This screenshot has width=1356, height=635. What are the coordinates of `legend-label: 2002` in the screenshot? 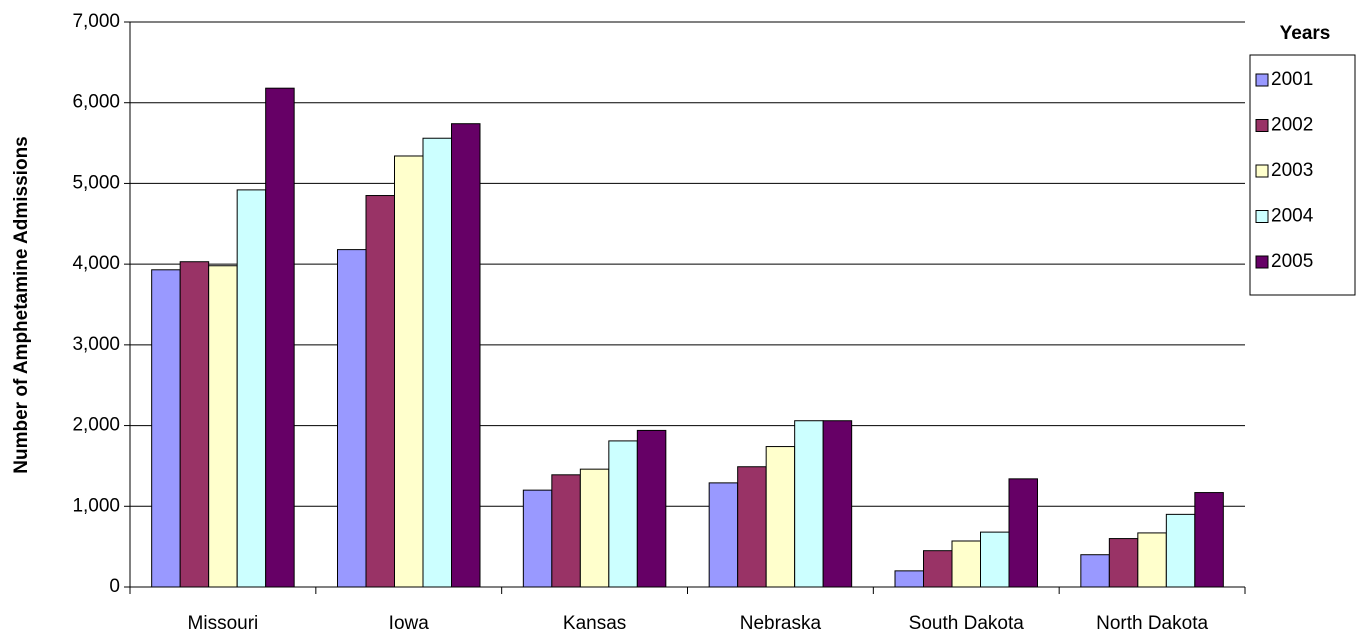 It's located at (1292, 125).